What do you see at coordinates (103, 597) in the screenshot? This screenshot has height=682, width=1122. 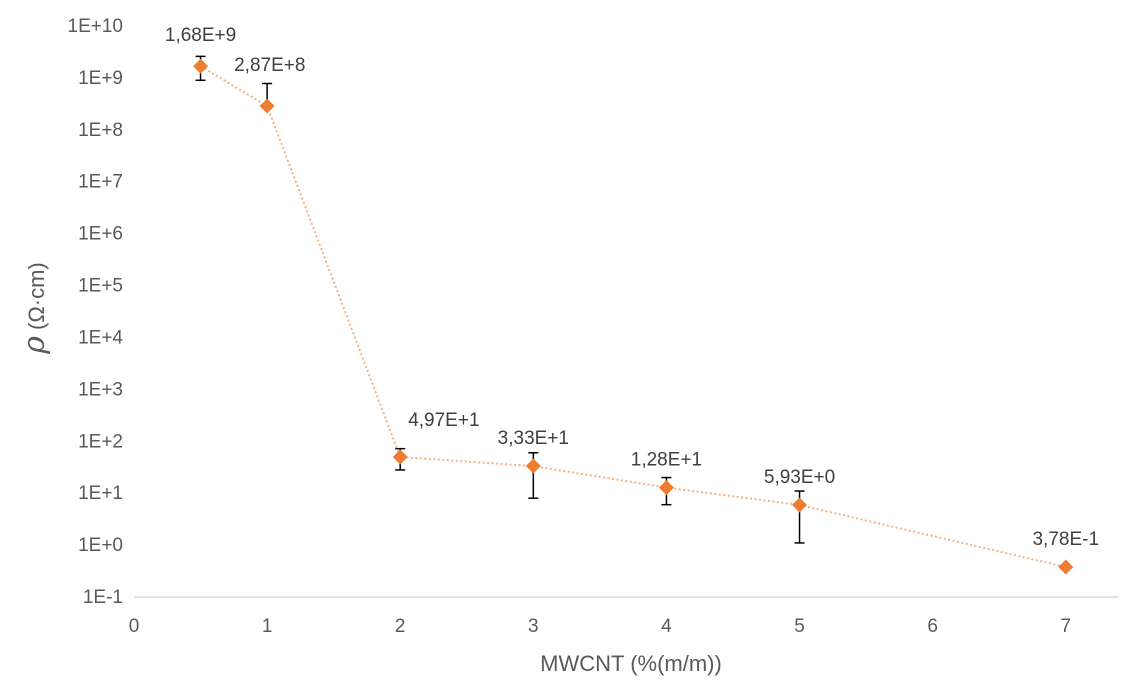 I see `y-tick-label: 1E-1` at bounding box center [103, 597].